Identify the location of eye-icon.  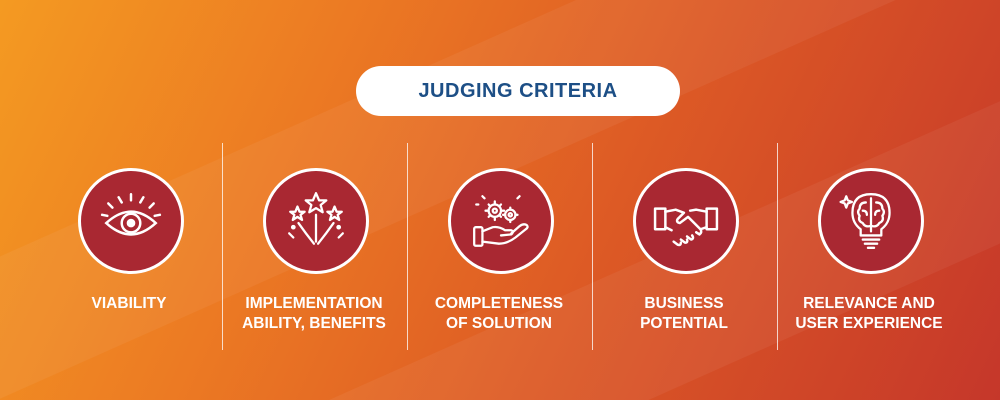
(131, 214).